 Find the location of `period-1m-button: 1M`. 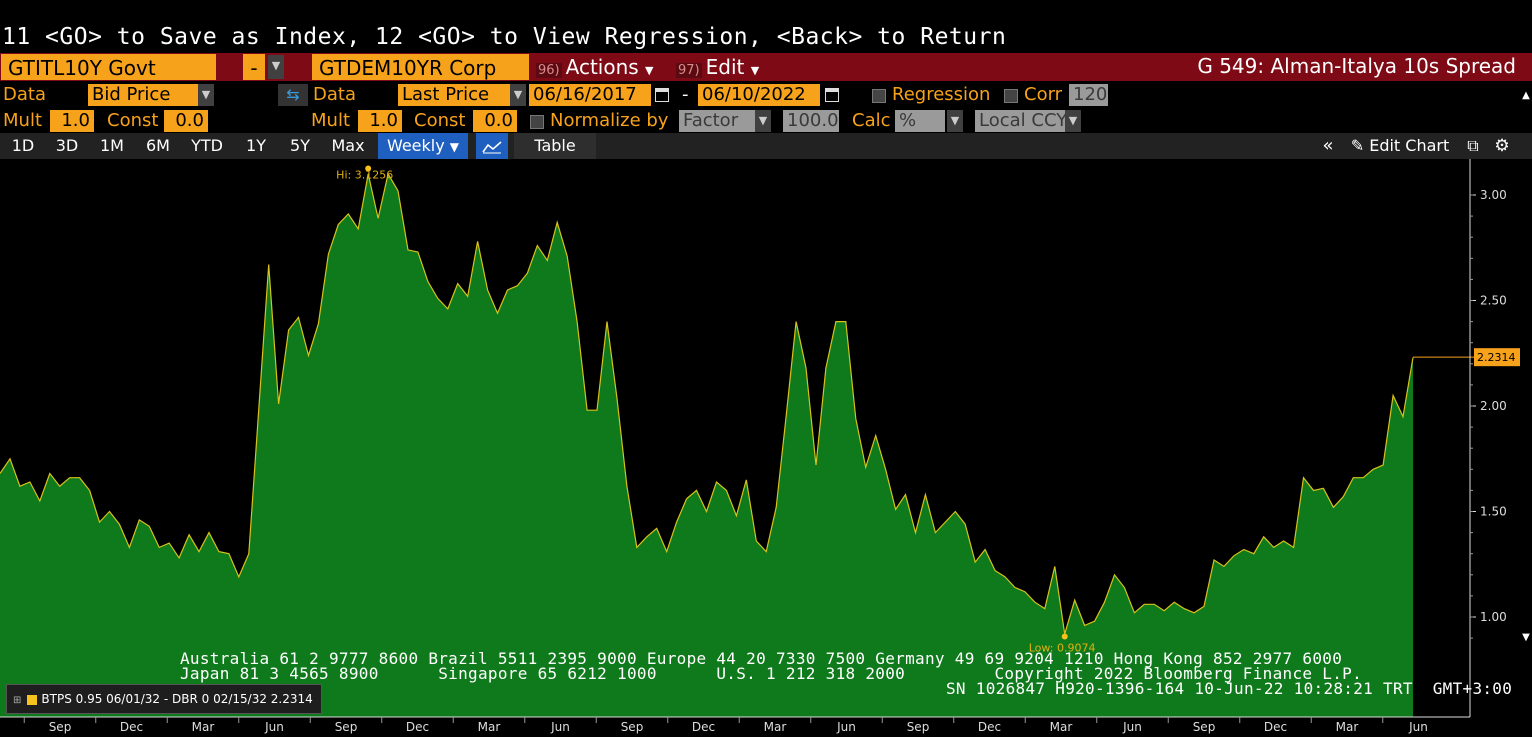

period-1m-button: 1M is located at coordinates (112, 145).